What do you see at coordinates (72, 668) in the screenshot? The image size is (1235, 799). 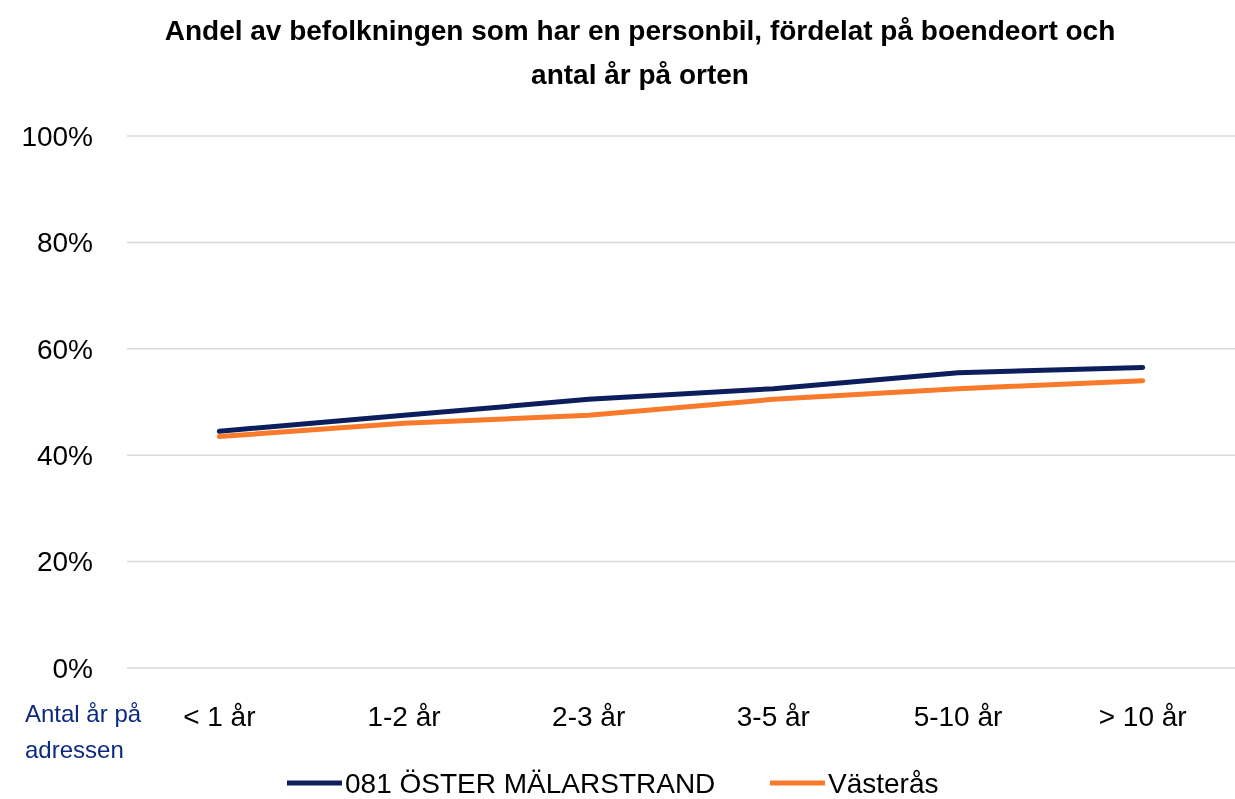 I see `y-tick-label: 0%` at bounding box center [72, 668].